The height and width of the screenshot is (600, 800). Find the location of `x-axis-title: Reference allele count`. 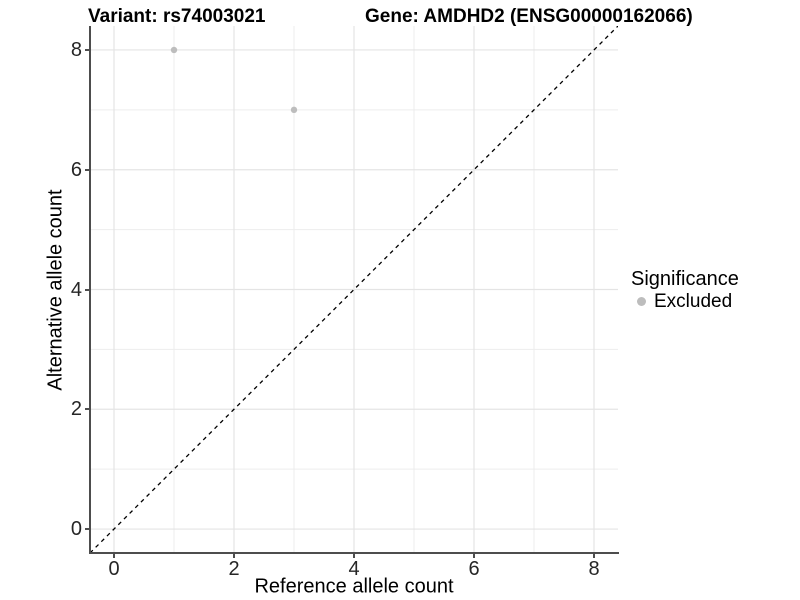

x-axis-title: Reference allele count is located at coordinates (354, 586).